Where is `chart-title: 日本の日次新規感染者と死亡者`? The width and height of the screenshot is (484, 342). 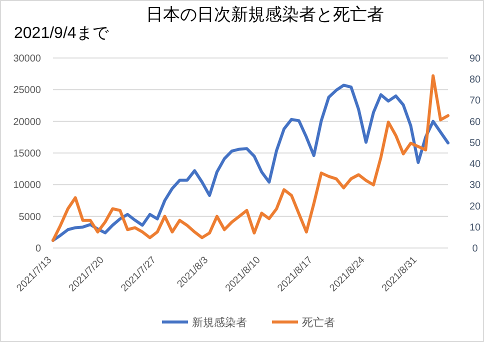 chart-title: 日本の日次新規感染者と死亡者 is located at coordinates (265, 14).